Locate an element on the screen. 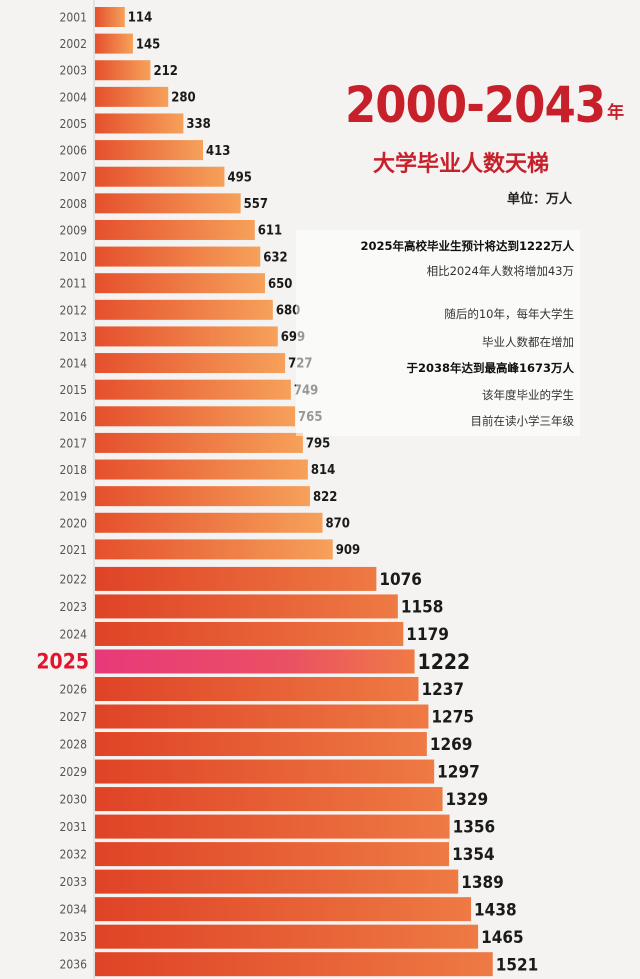  year-label-2017: 2017 is located at coordinates (73, 443).